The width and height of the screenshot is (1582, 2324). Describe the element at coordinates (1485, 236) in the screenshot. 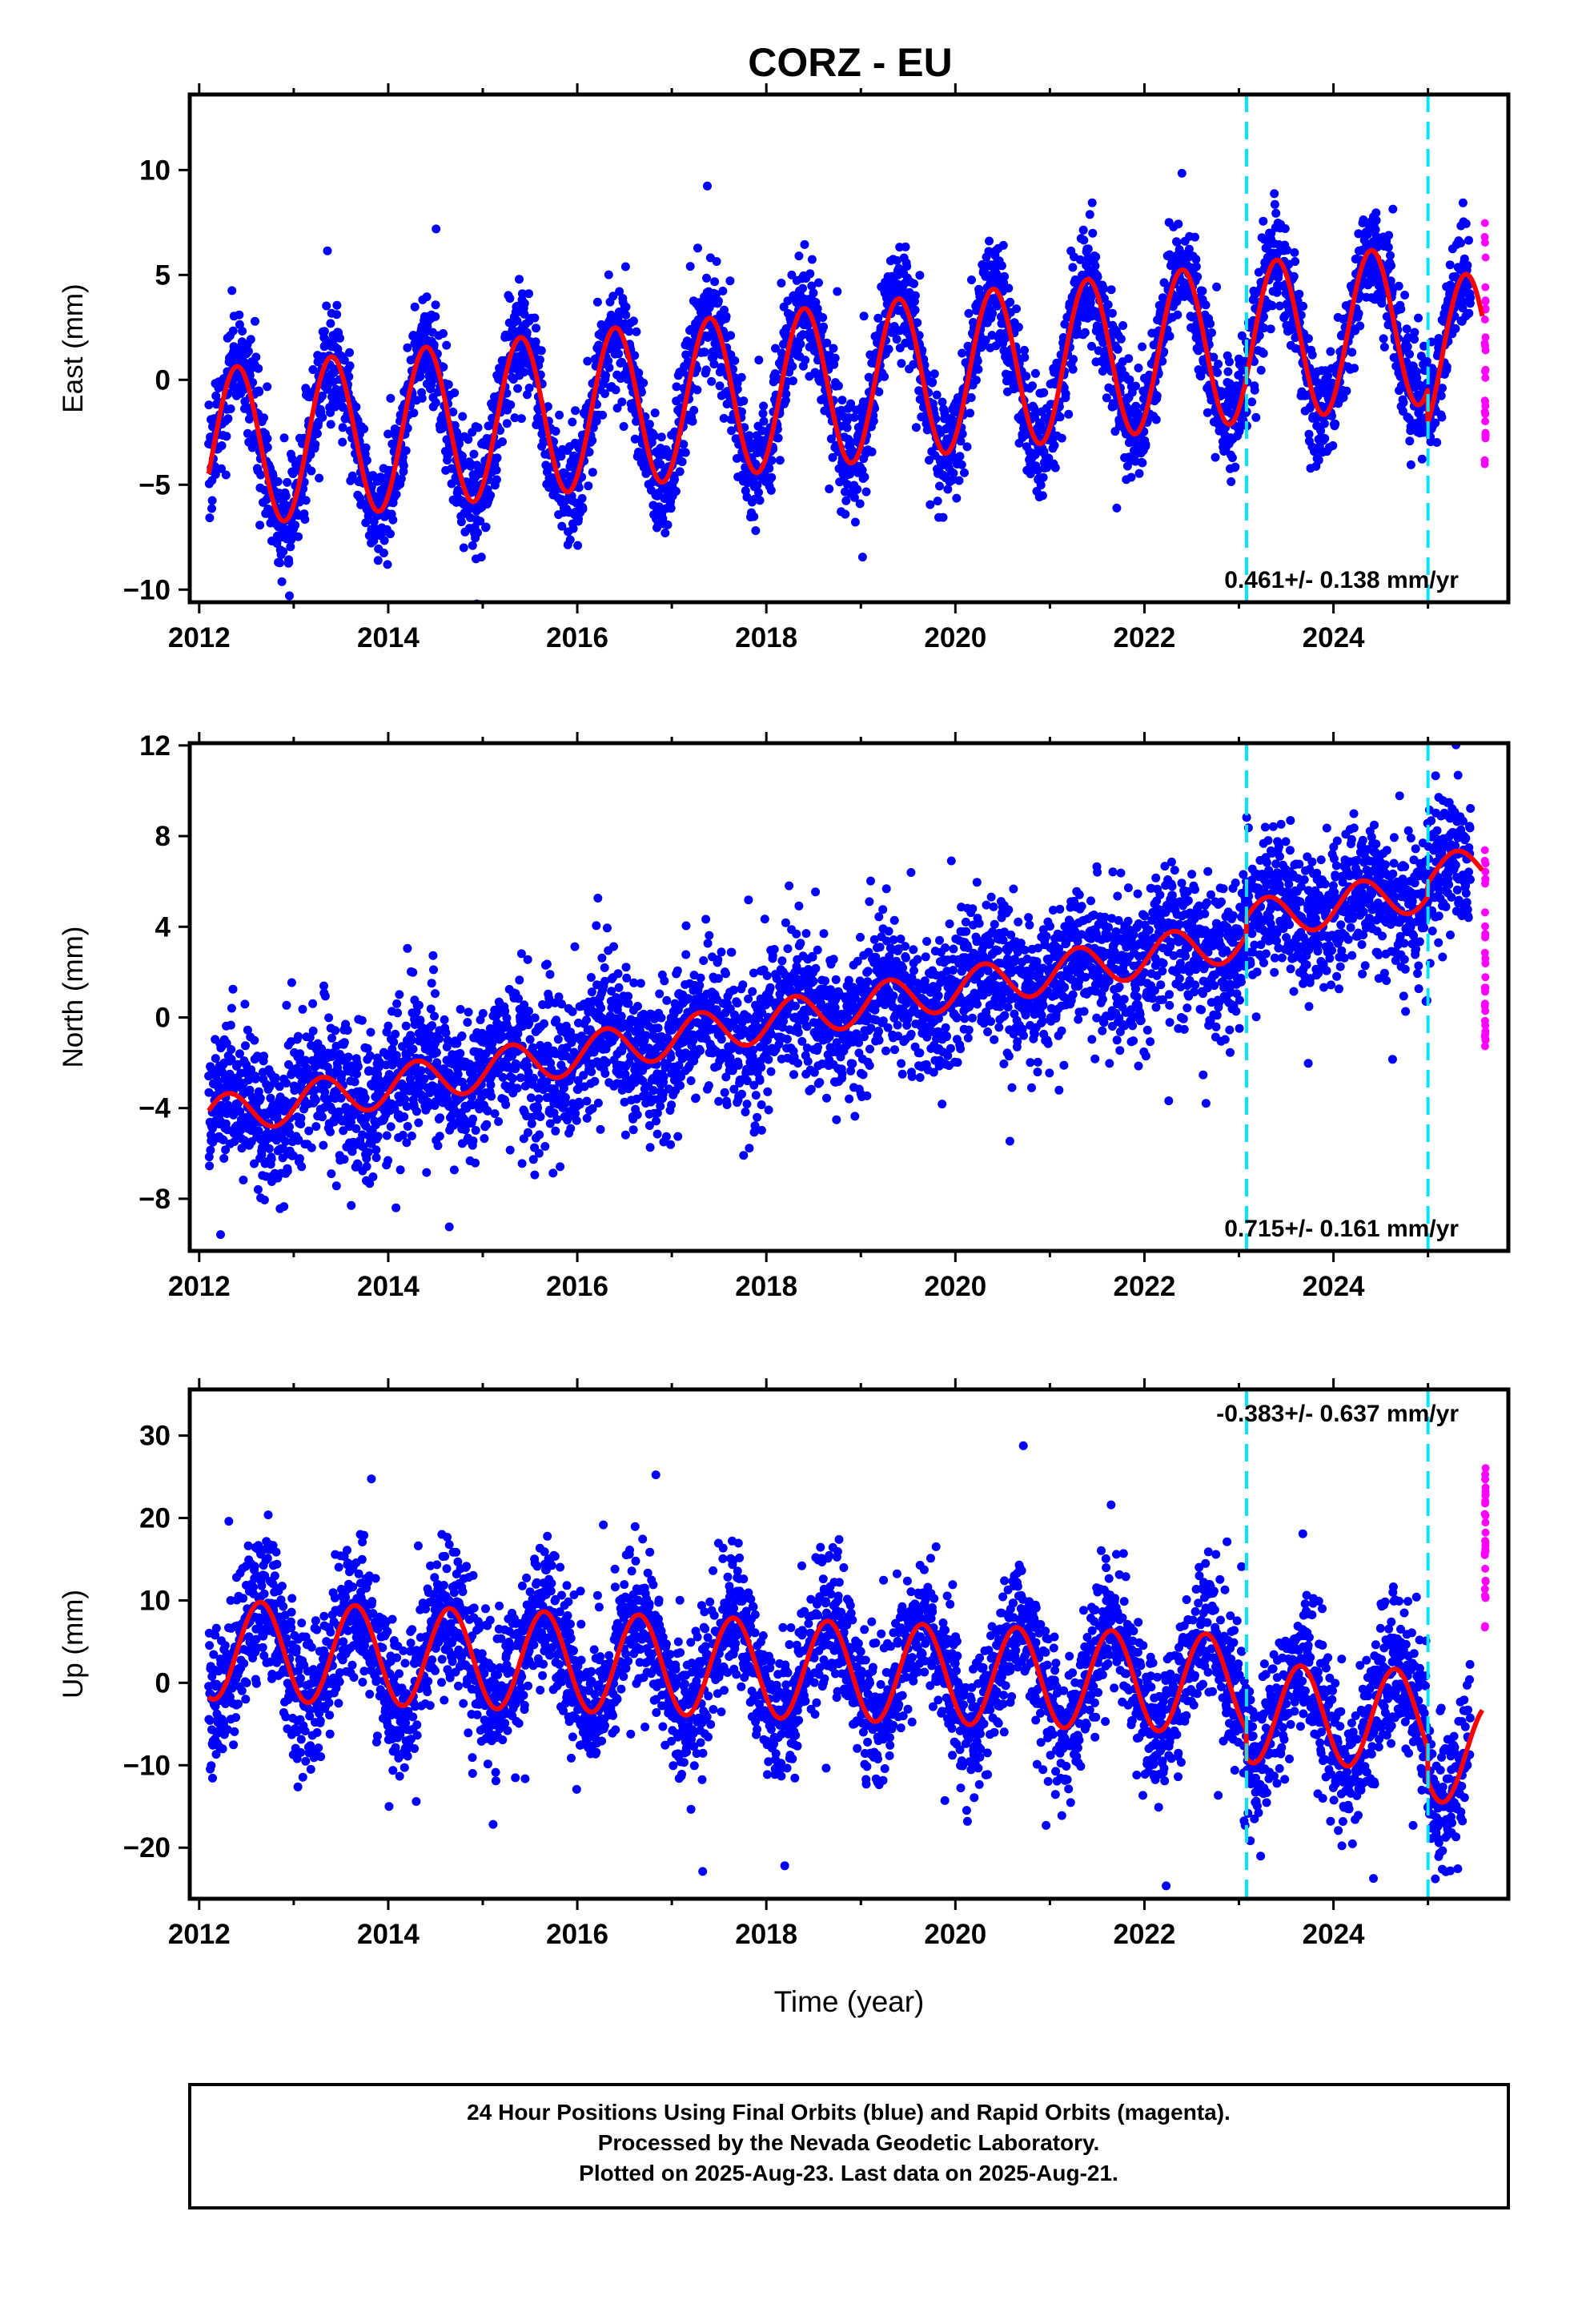

I see `rapid-orbit-point` at that location.